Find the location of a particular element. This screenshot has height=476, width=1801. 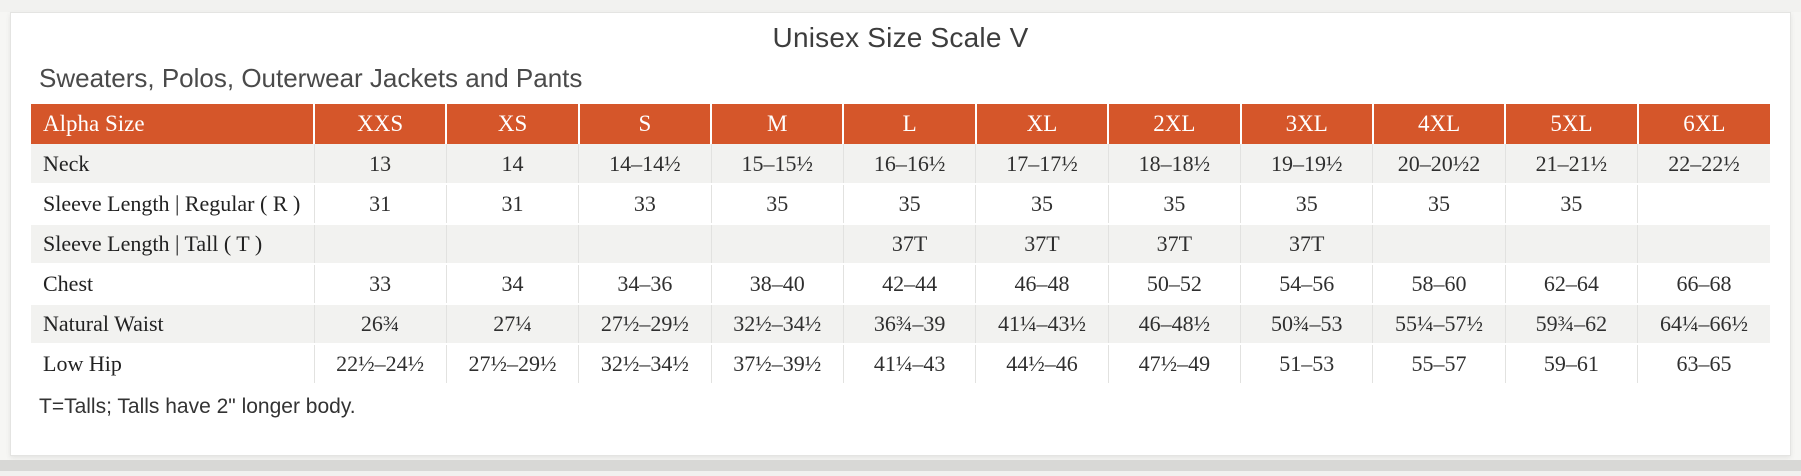

row-value: 19–19½ is located at coordinates (1306, 164).